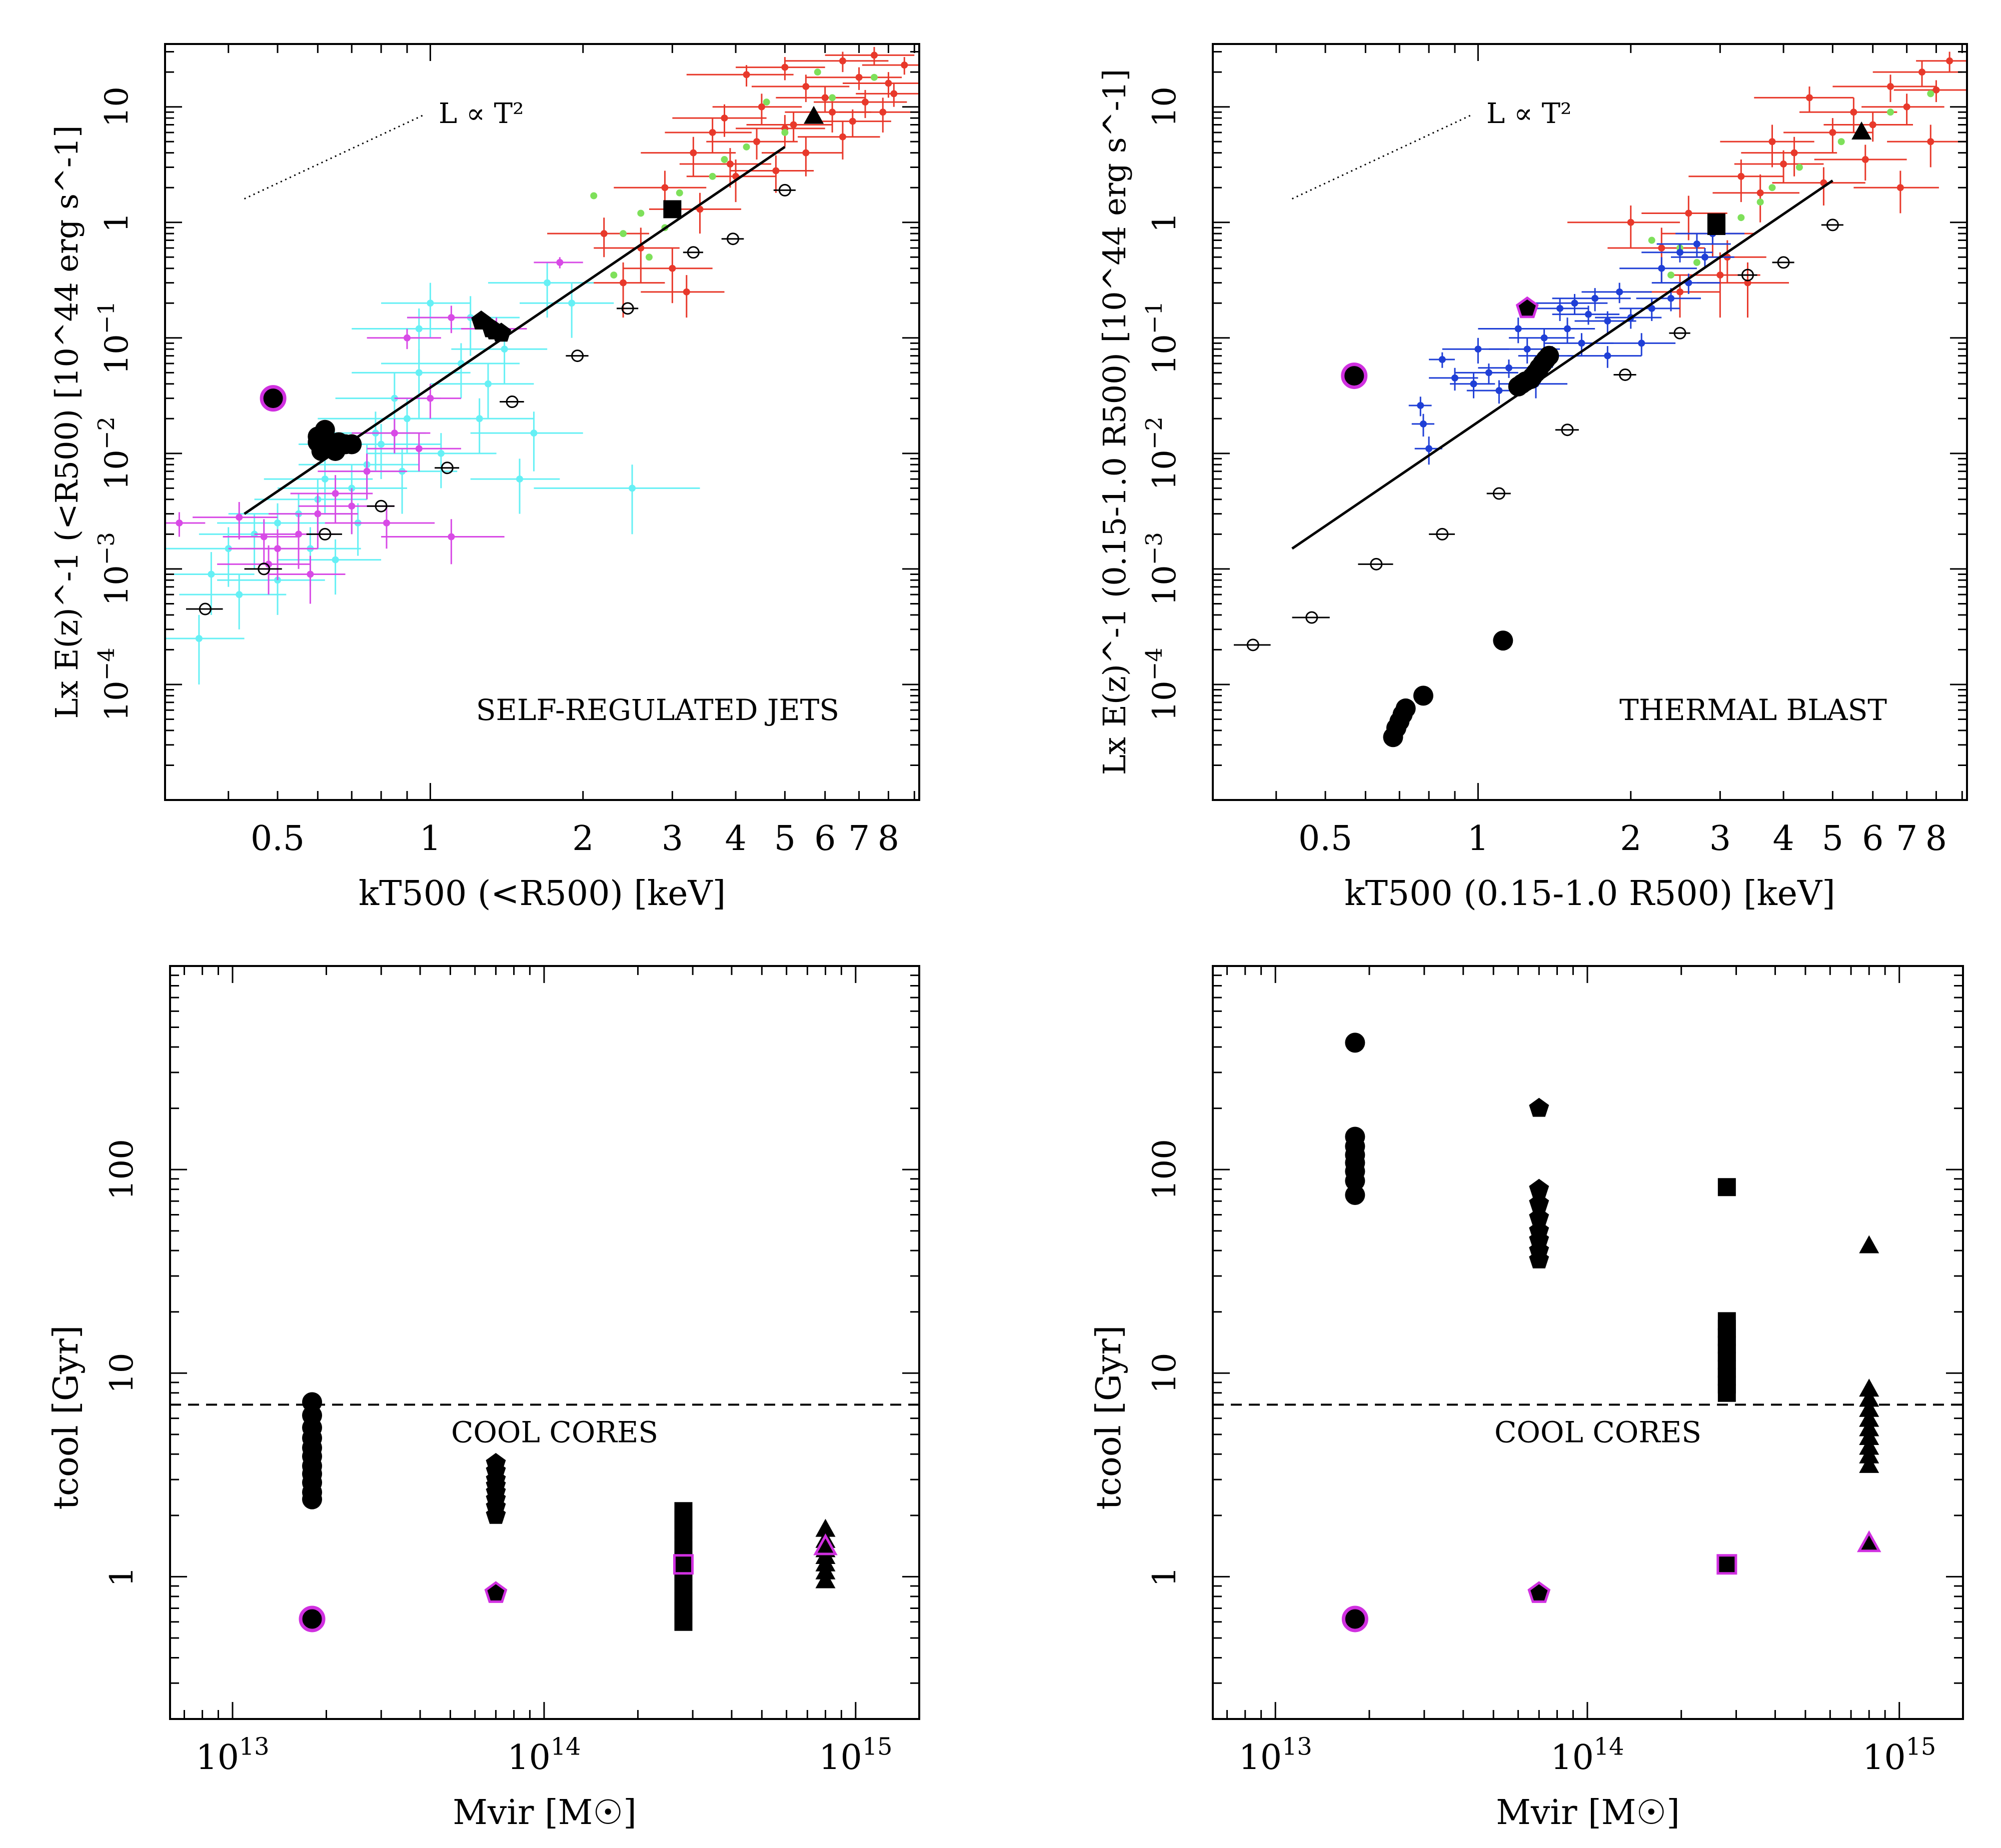 Image resolution: width=2001 pixels, height=1848 pixels. Describe the element at coordinates (1529, 114) in the screenshot. I see `reference-label: L ∝ T²` at that location.